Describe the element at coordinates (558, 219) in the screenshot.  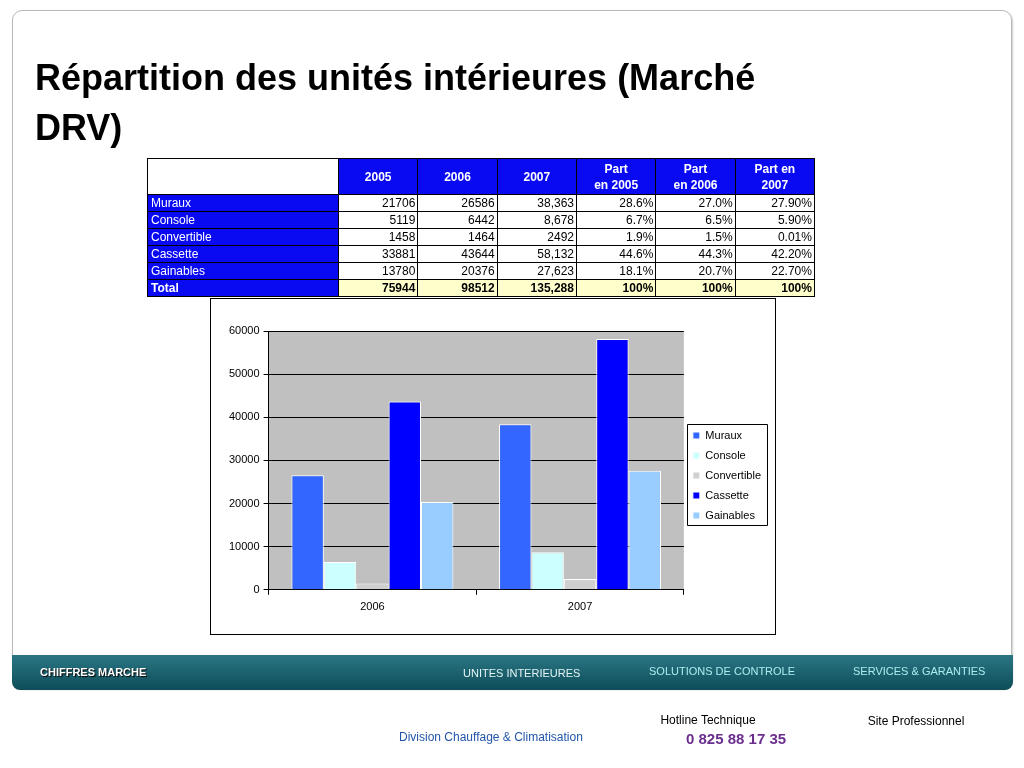
I see `text: 8,678` at that location.